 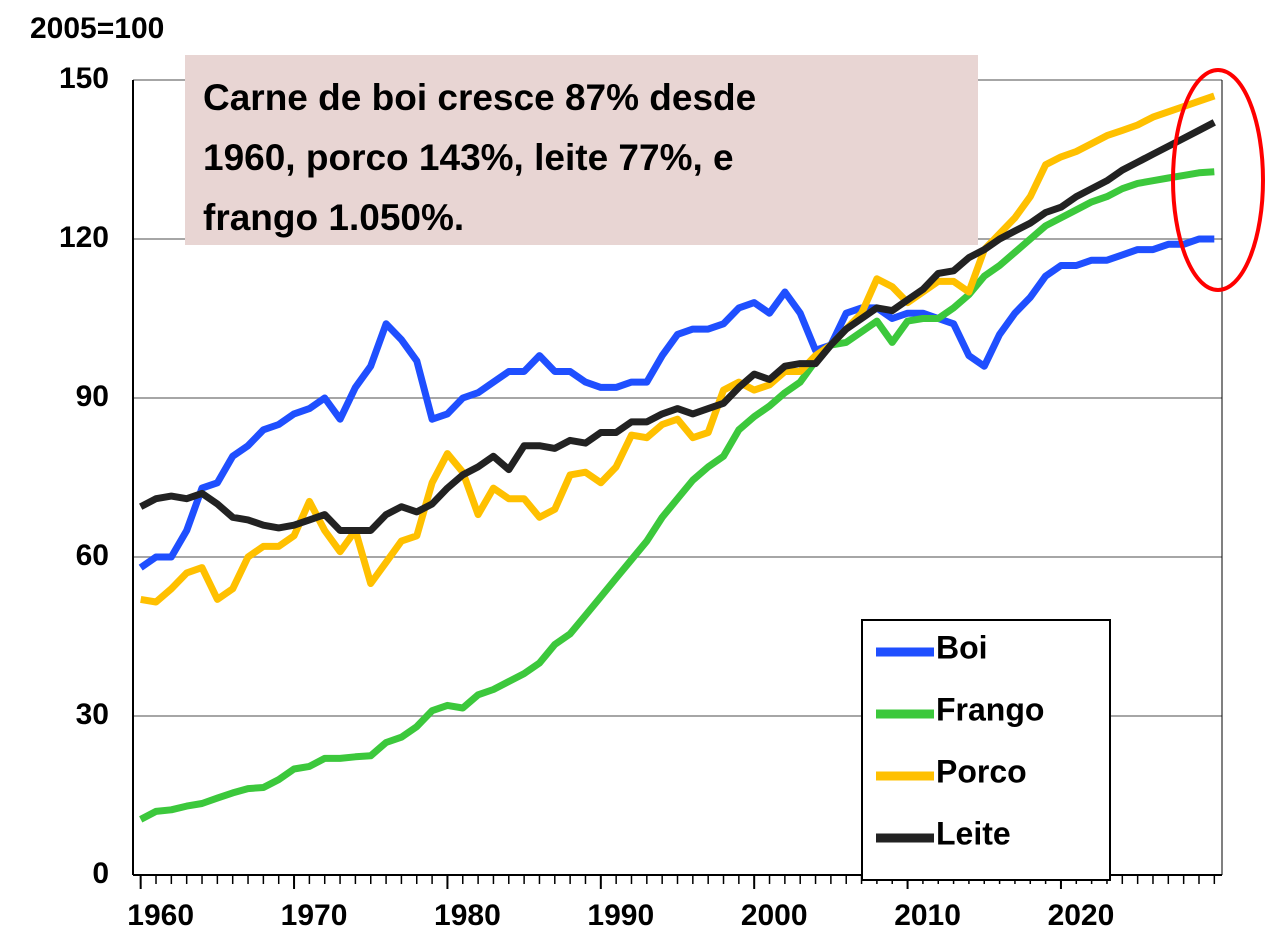 I want to click on y-axis-unit: 2005=100, so click(x=97, y=28).